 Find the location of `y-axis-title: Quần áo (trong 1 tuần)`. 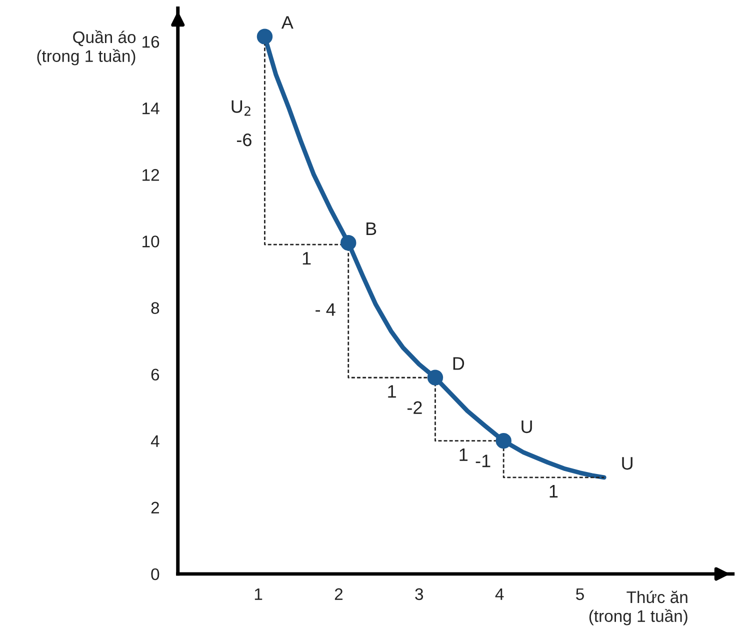

y-axis-title: Quần áo (trong 1 tuần) is located at coordinates (86, 48).